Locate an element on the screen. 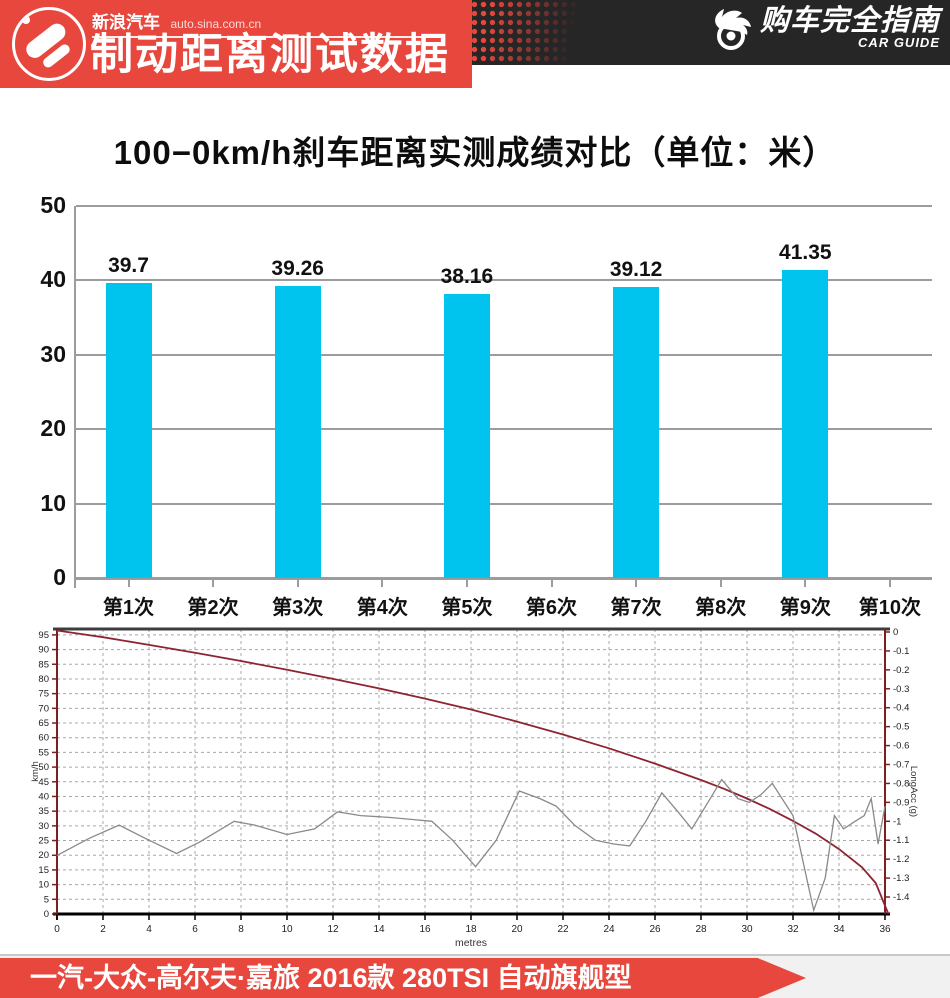  bar-chart-title: 100−0km/h刹车距离实测成绩对比（单位：米） is located at coordinates (475, 152).